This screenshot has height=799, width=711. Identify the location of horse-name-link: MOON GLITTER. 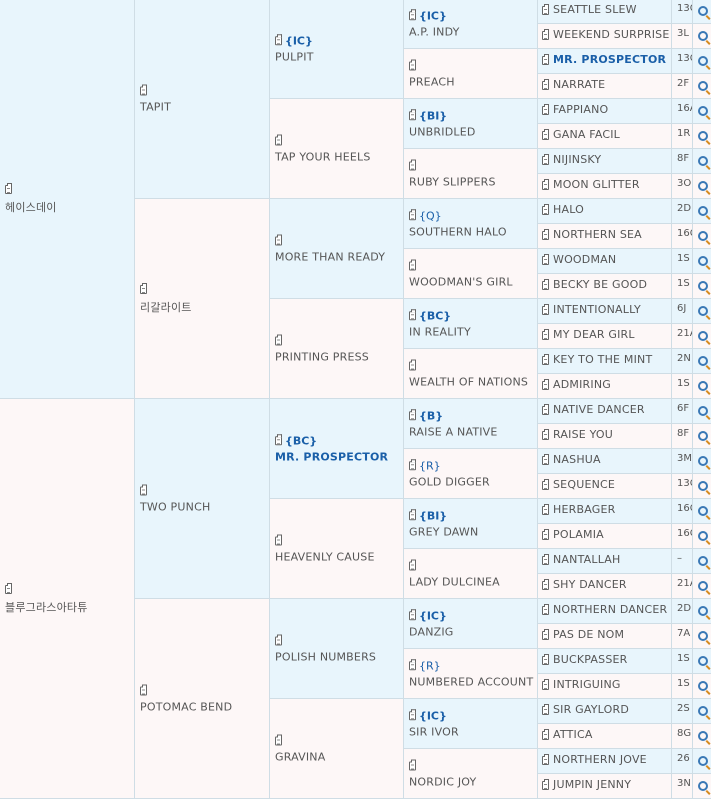
(596, 184).